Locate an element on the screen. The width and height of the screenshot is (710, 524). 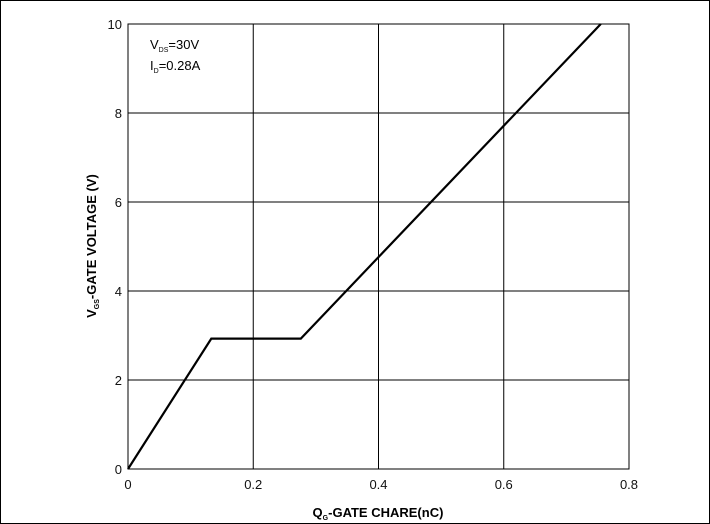
annotation-id: ID=0.28A is located at coordinates (175, 66).